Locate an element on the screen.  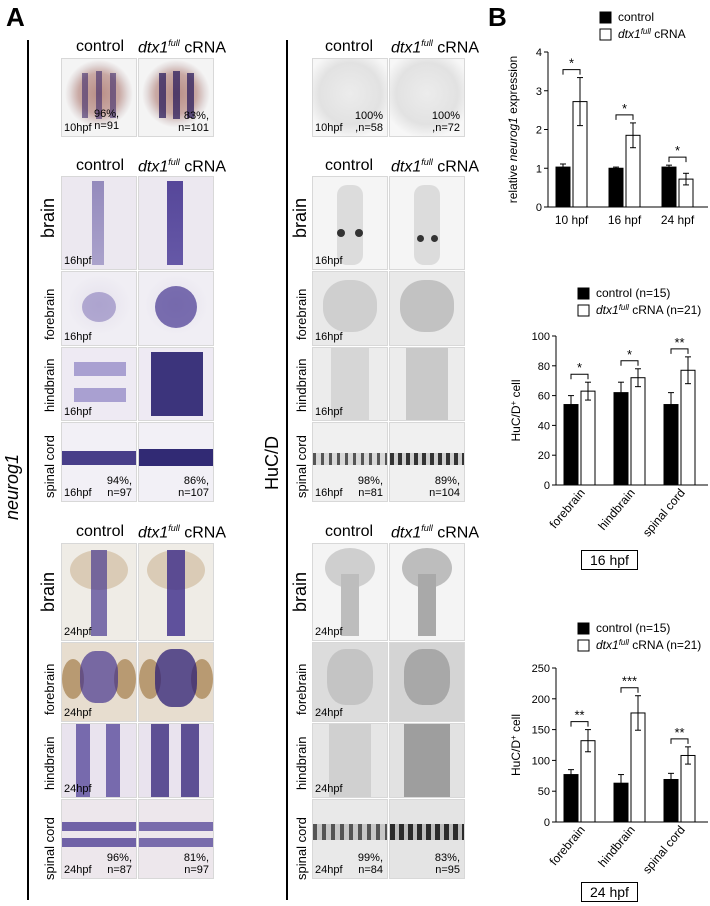
image-neurog1-24hpf-brain-dtx is located at coordinates (176, 592).